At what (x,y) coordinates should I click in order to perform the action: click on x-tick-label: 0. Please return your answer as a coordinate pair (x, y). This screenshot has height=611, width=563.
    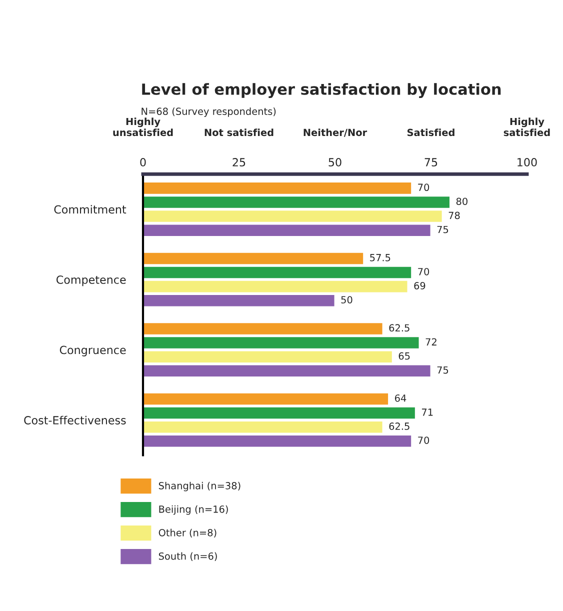
    Looking at the image, I should click on (143, 162).